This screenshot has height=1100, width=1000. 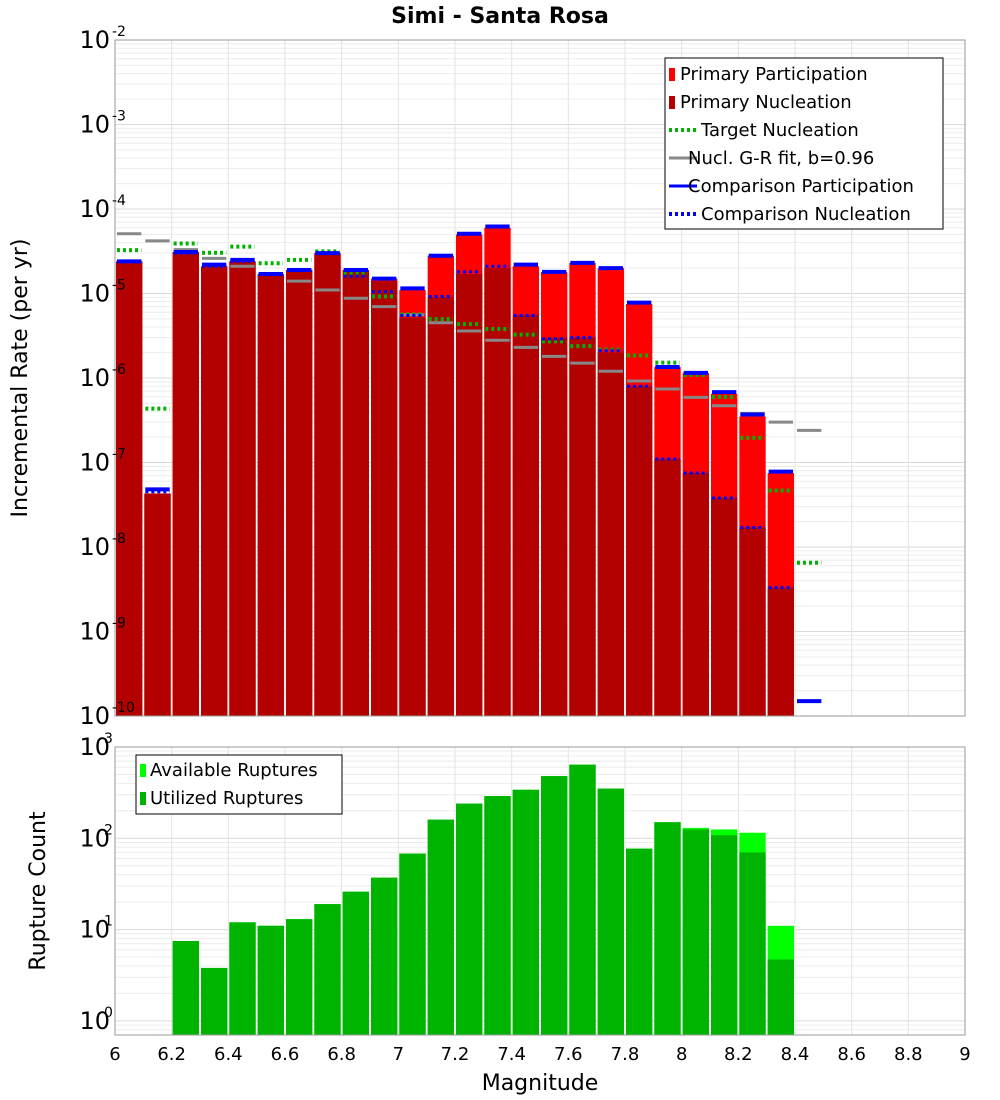 I want to click on bottom-legend: Available Ruptures Utilized Ruptures, so click(x=239, y=784).